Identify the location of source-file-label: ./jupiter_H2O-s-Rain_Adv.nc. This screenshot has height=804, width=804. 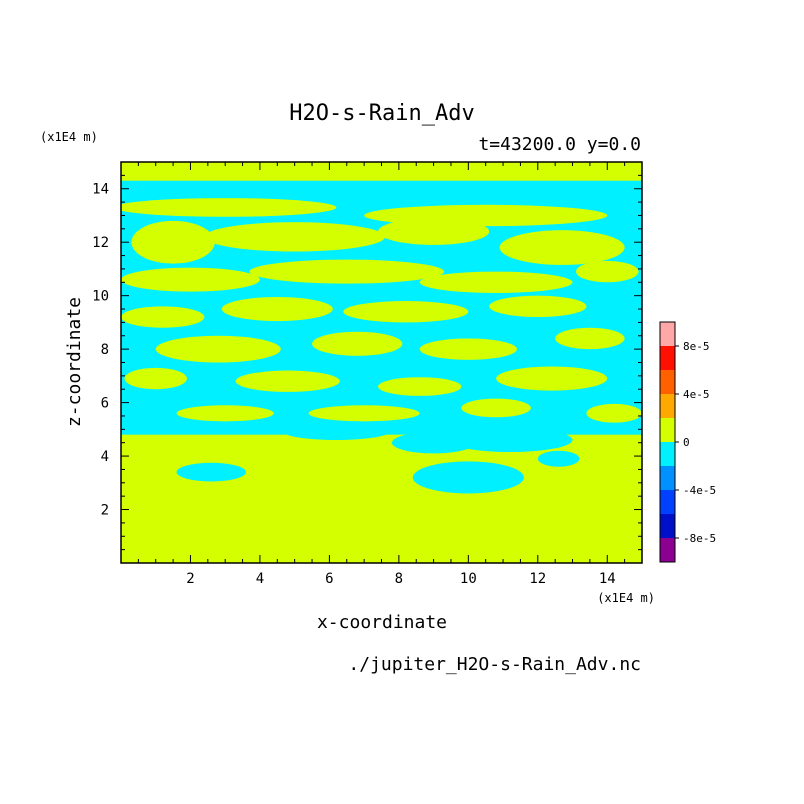
(494, 664).